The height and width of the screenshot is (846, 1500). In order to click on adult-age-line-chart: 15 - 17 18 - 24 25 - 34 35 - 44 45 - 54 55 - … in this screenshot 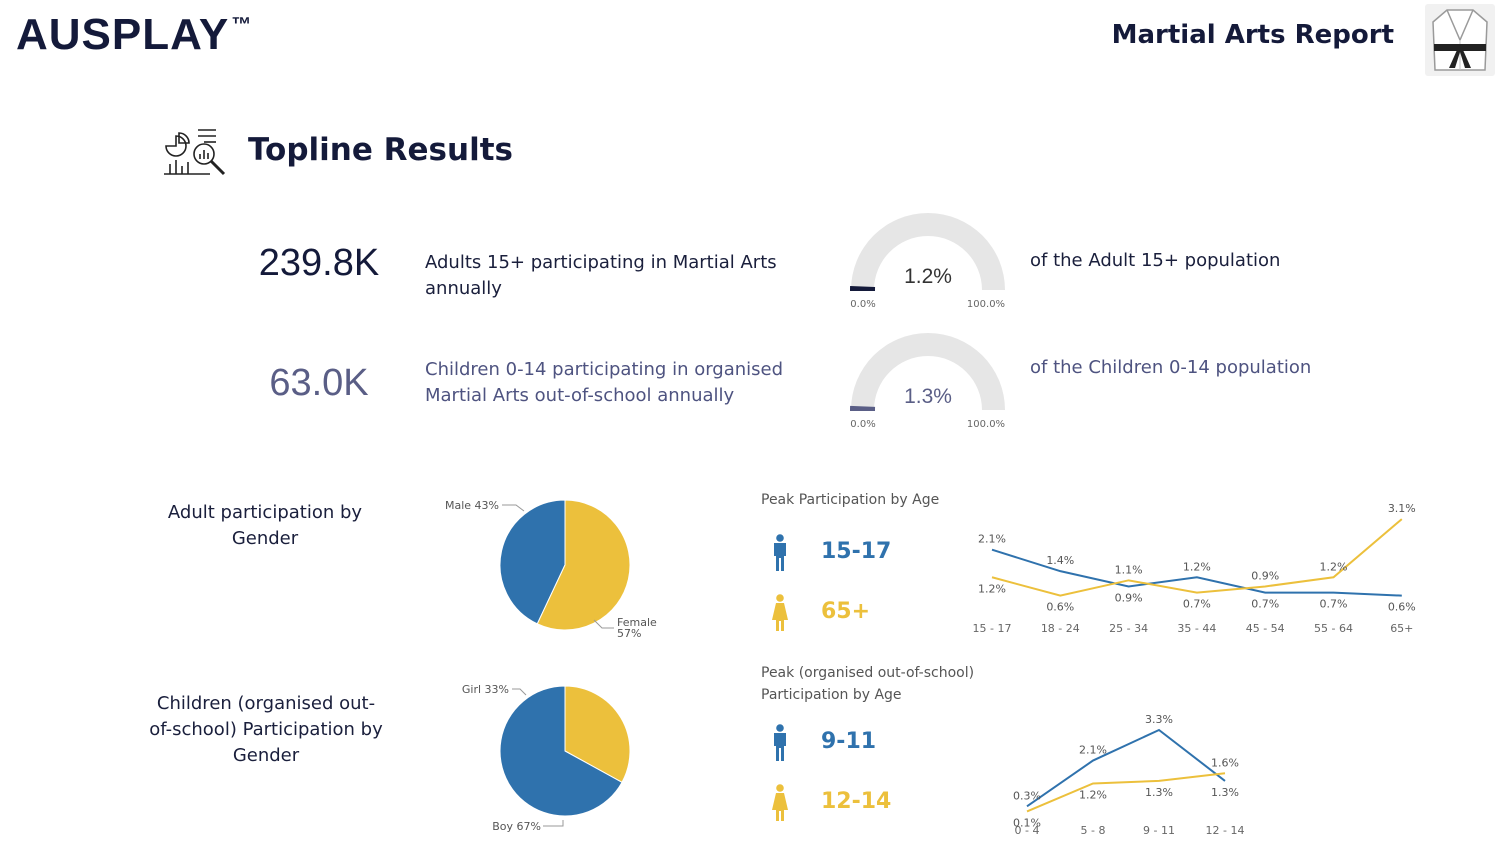, I will do `click(1194, 568)`.